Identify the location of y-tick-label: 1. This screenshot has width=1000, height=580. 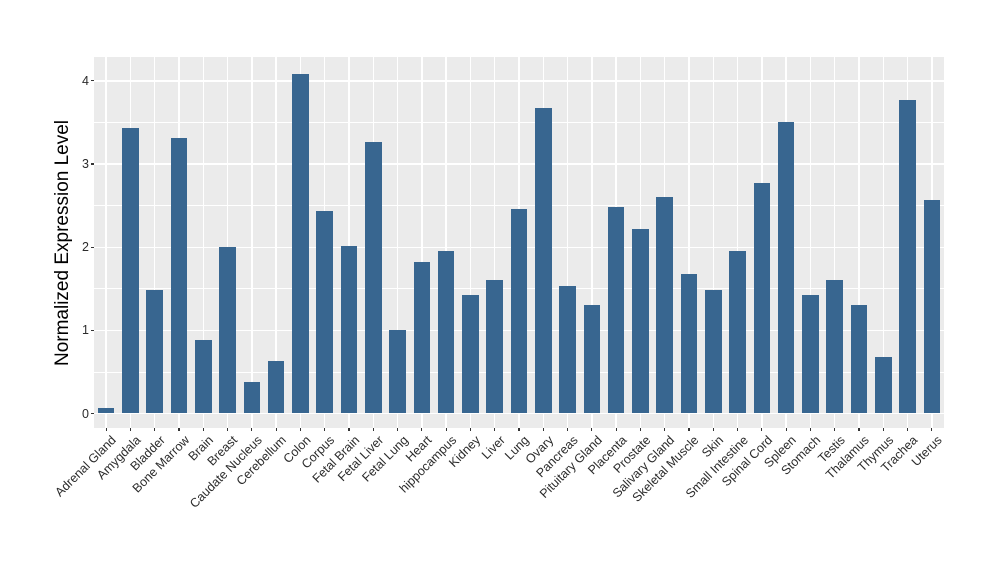
(85, 330).